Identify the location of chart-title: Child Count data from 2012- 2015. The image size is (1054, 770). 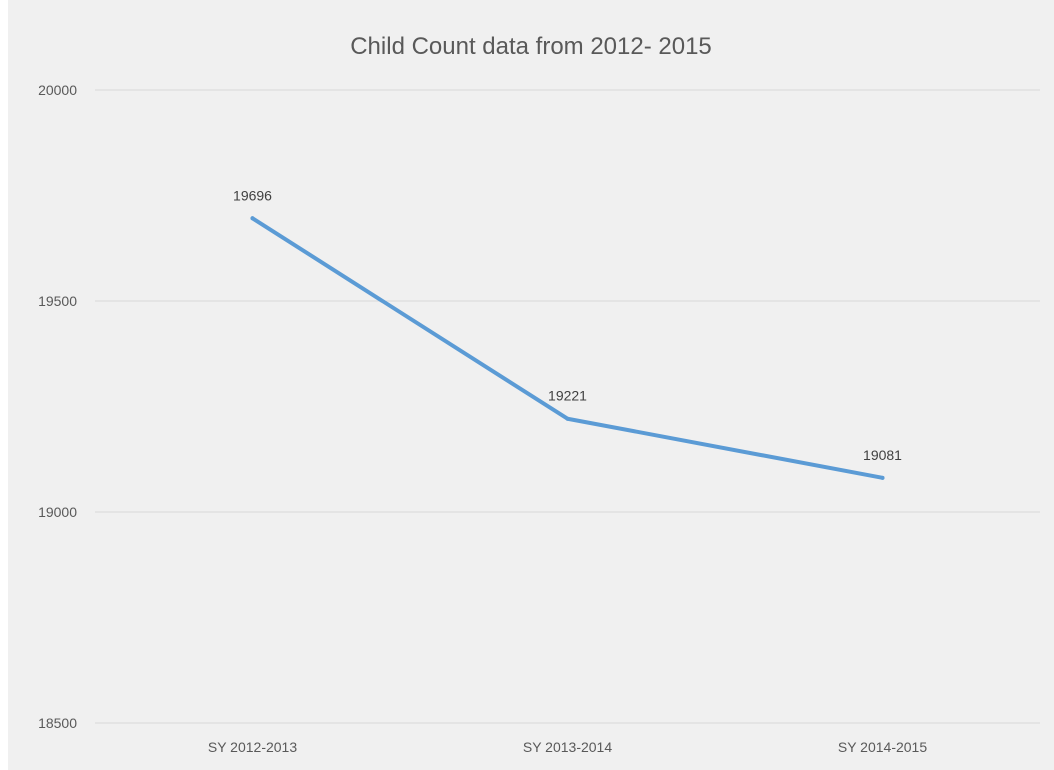
(531, 46).